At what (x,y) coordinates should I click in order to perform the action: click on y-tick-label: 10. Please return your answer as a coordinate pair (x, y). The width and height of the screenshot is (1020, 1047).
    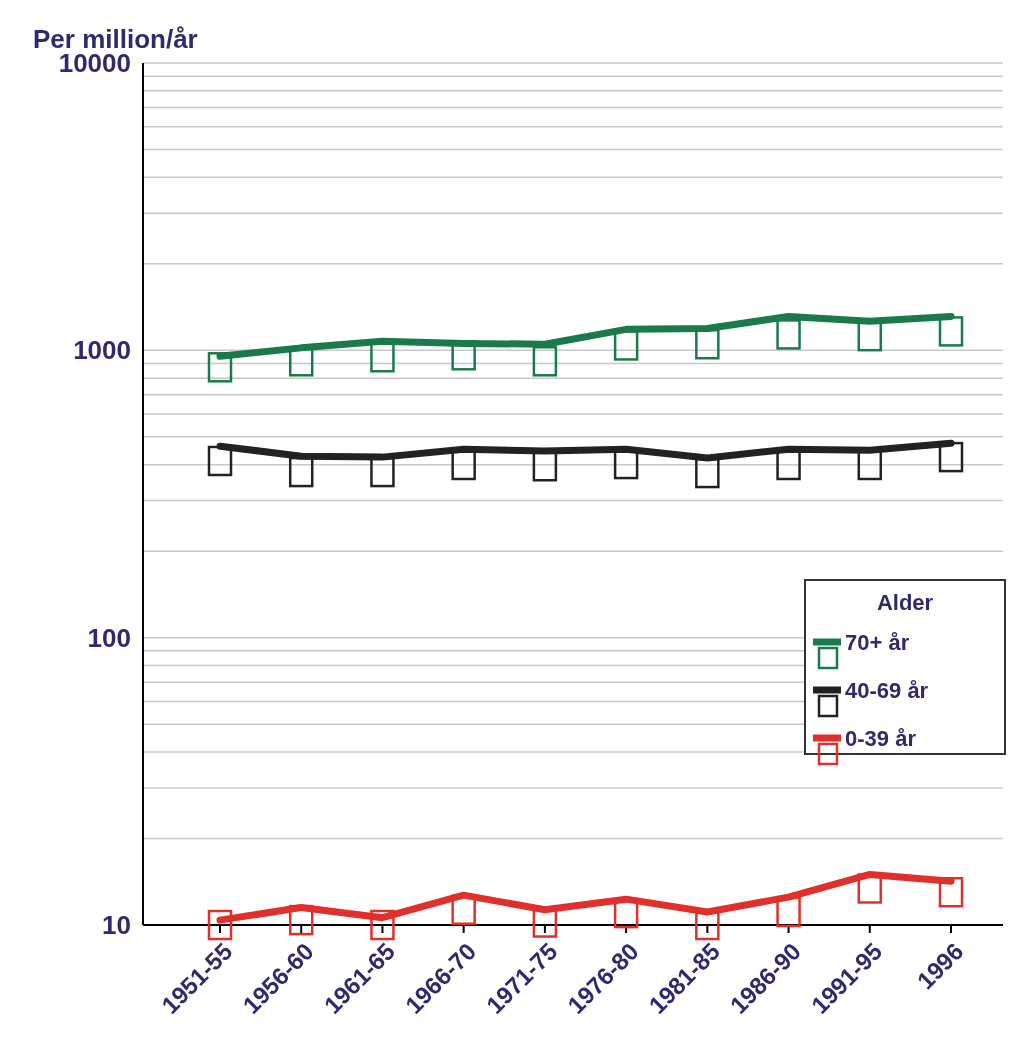
    Looking at the image, I should click on (116, 925).